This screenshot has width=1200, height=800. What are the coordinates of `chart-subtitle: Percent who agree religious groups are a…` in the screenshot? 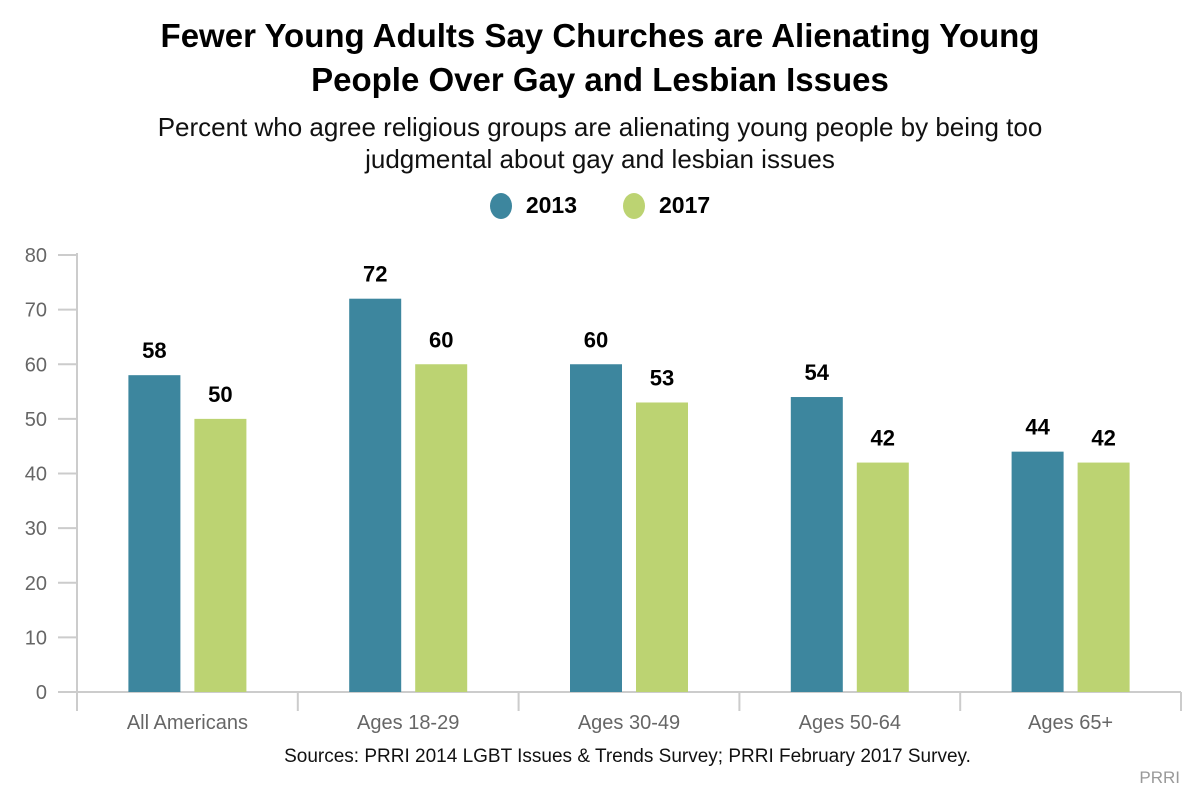 It's located at (600, 143).